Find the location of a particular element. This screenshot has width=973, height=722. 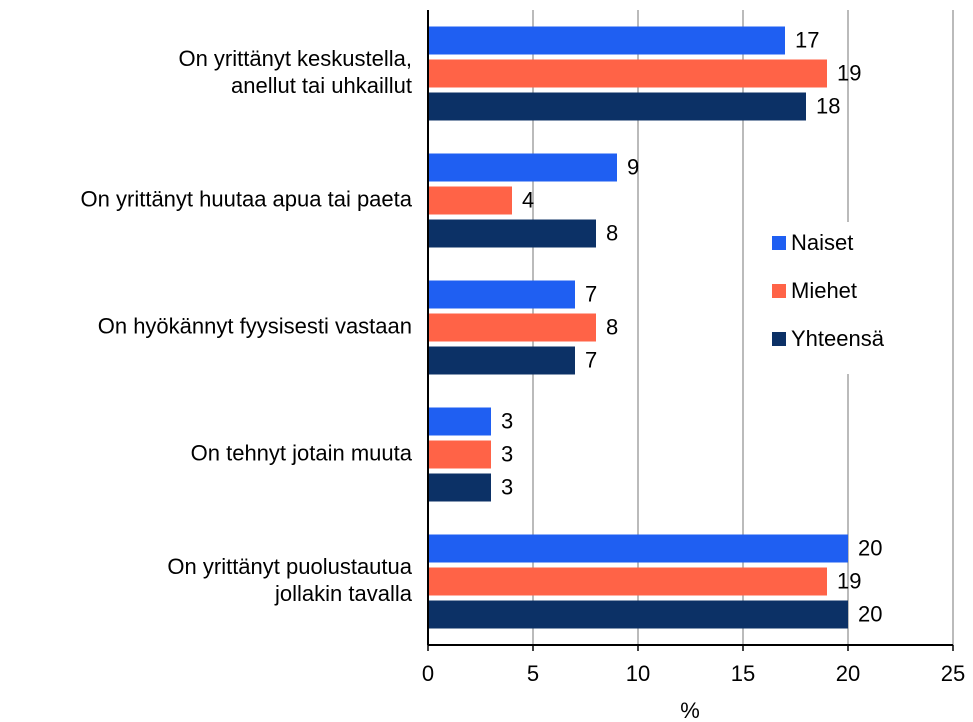

y-tick-label: On yrittänyt huutaa apua tai paeta is located at coordinates (247, 198).